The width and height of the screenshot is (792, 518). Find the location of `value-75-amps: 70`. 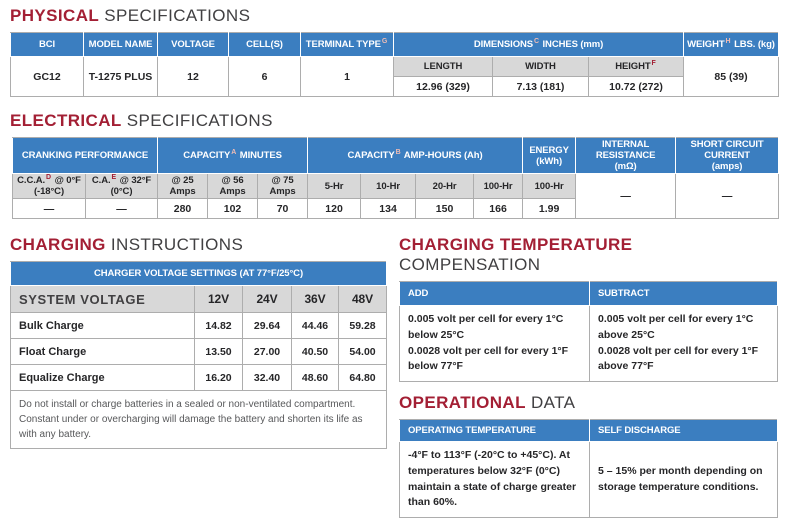

value-75-amps: 70 is located at coordinates (283, 208).